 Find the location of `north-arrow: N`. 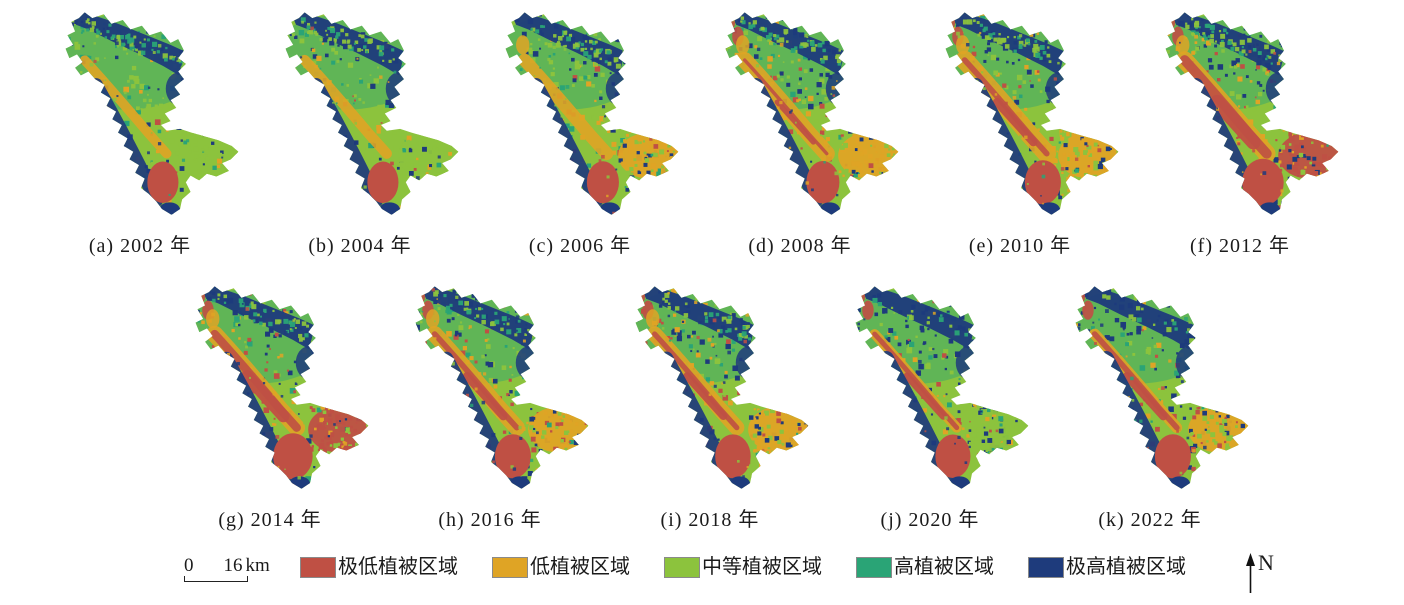

north-arrow: N is located at coordinates (1259, 573).